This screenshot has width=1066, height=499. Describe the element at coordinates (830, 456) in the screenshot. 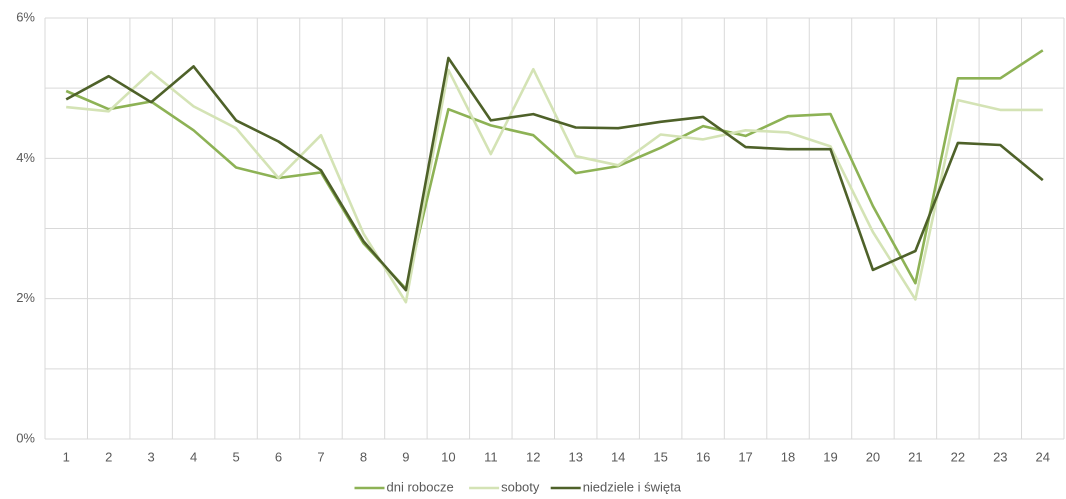

I see `x-tick-label: 19` at that location.